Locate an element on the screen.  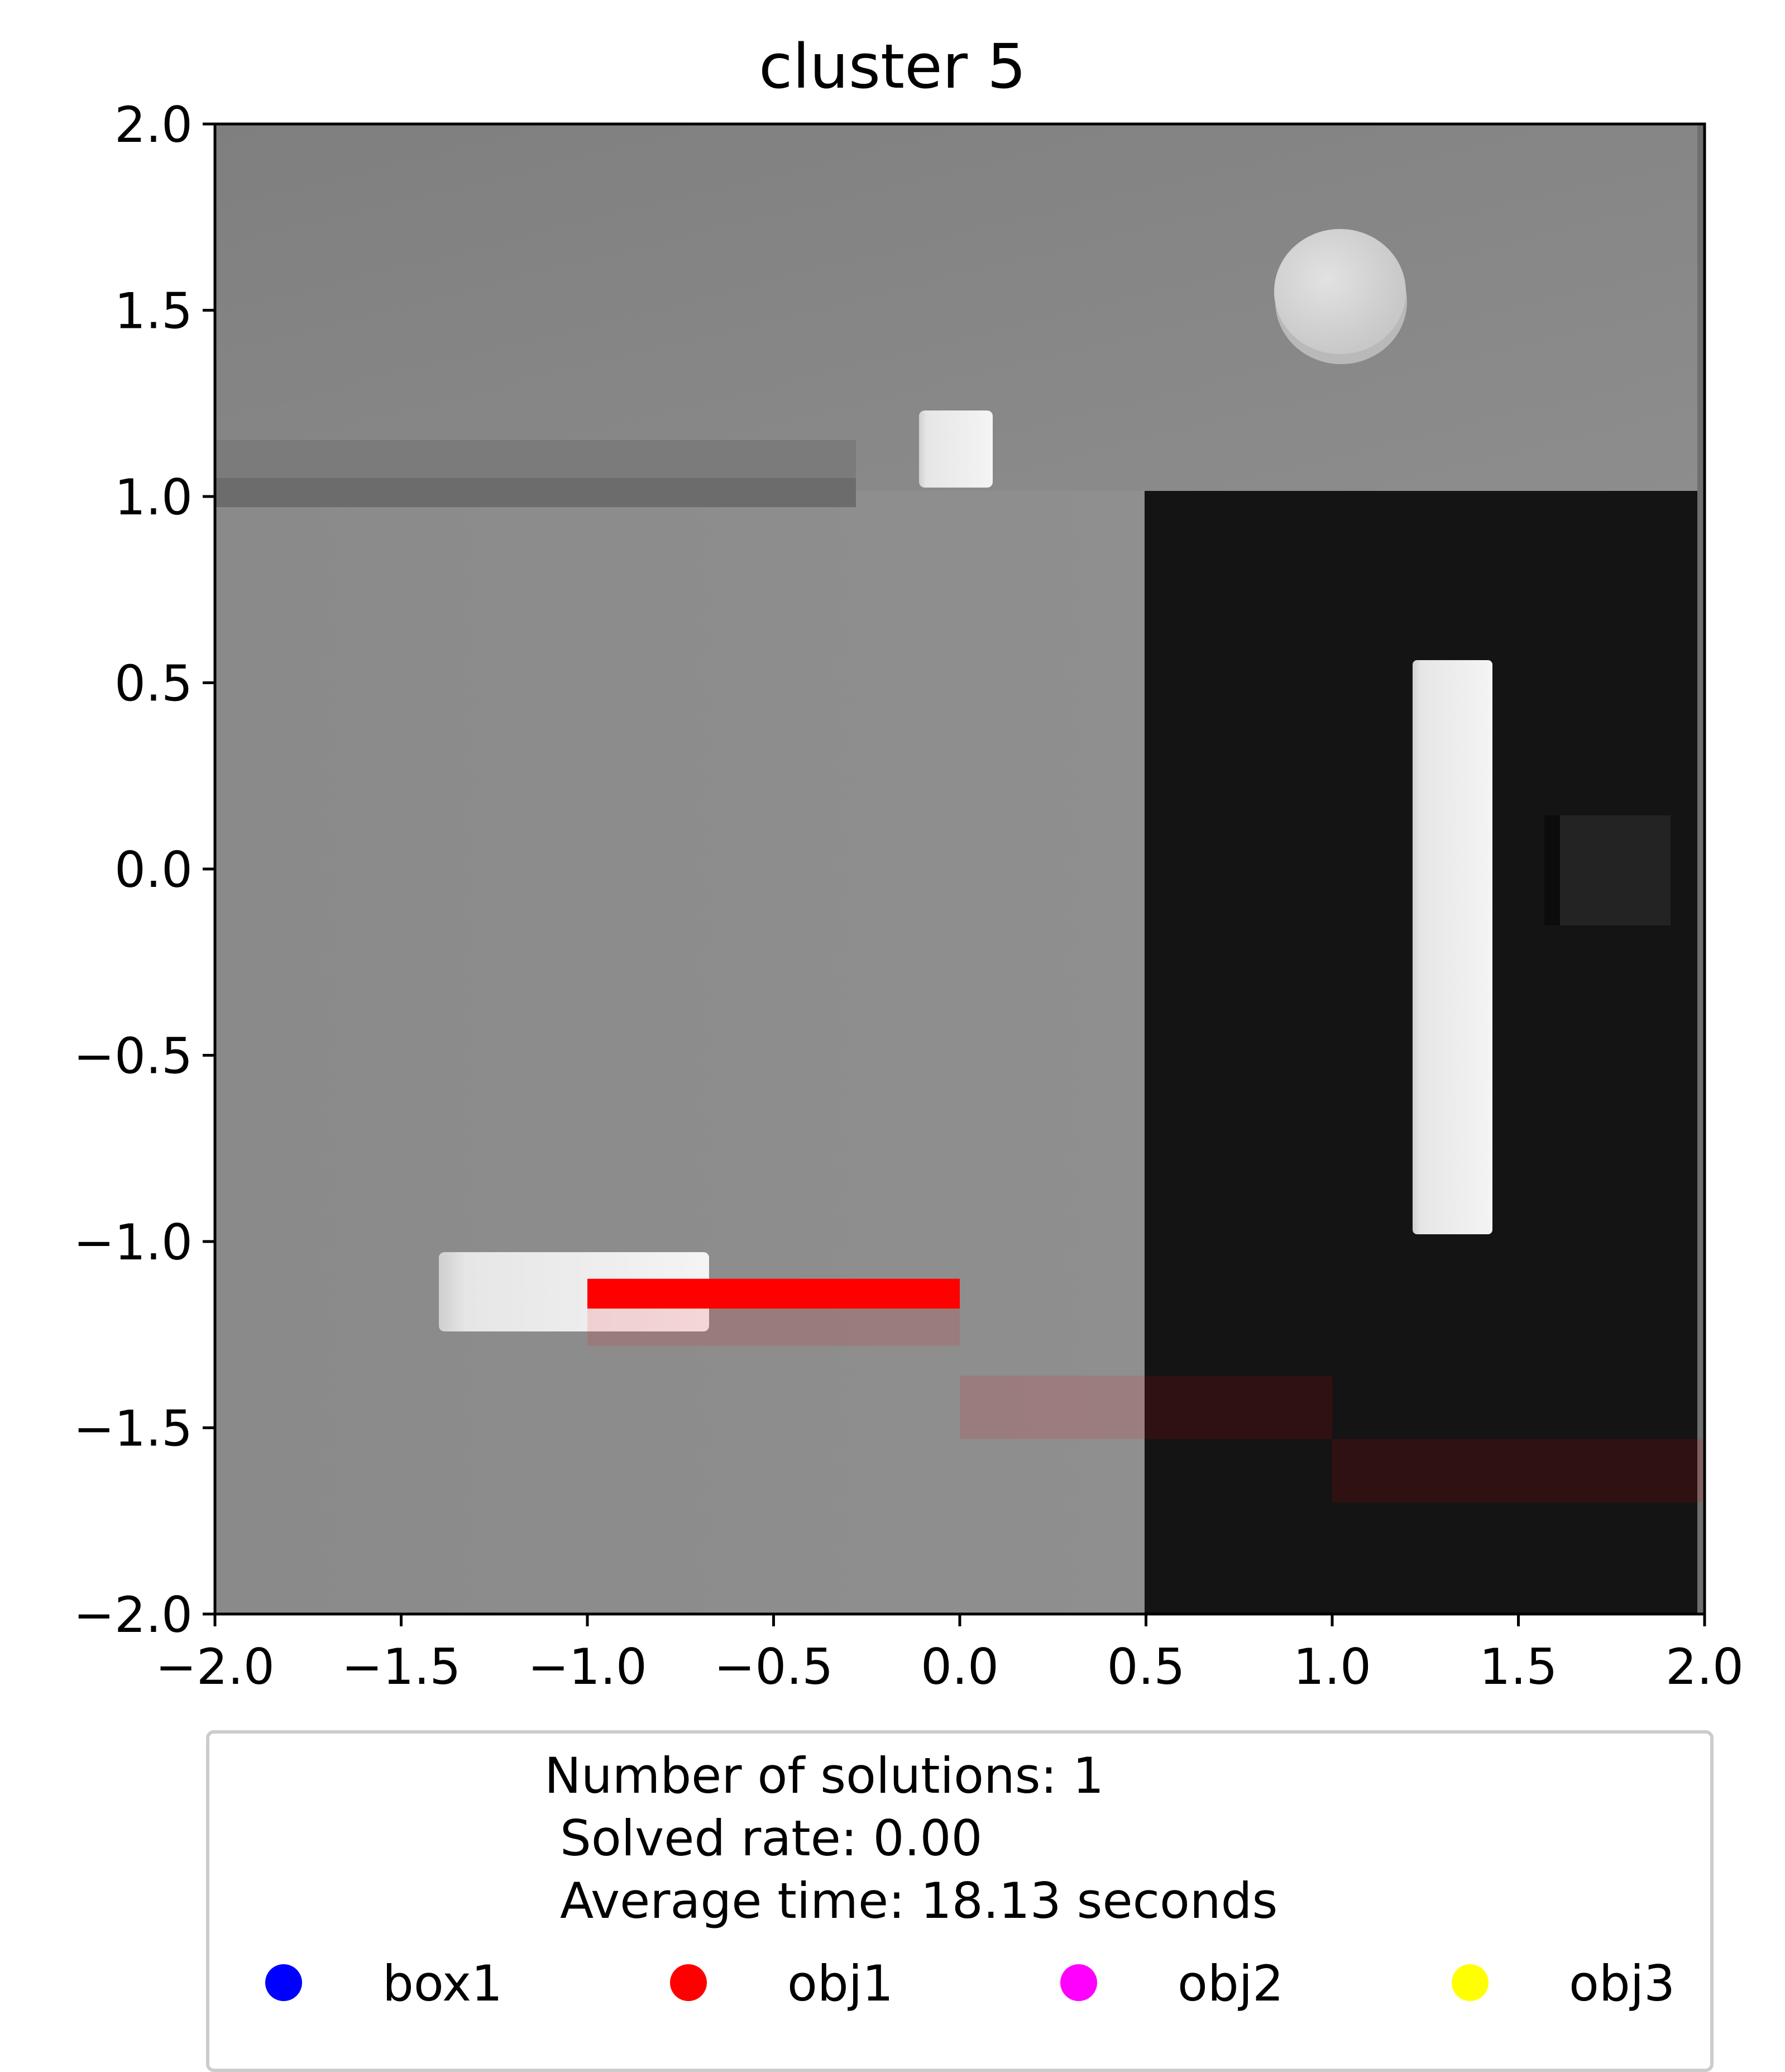
dark-cube-edge is located at coordinates (1552, 870).